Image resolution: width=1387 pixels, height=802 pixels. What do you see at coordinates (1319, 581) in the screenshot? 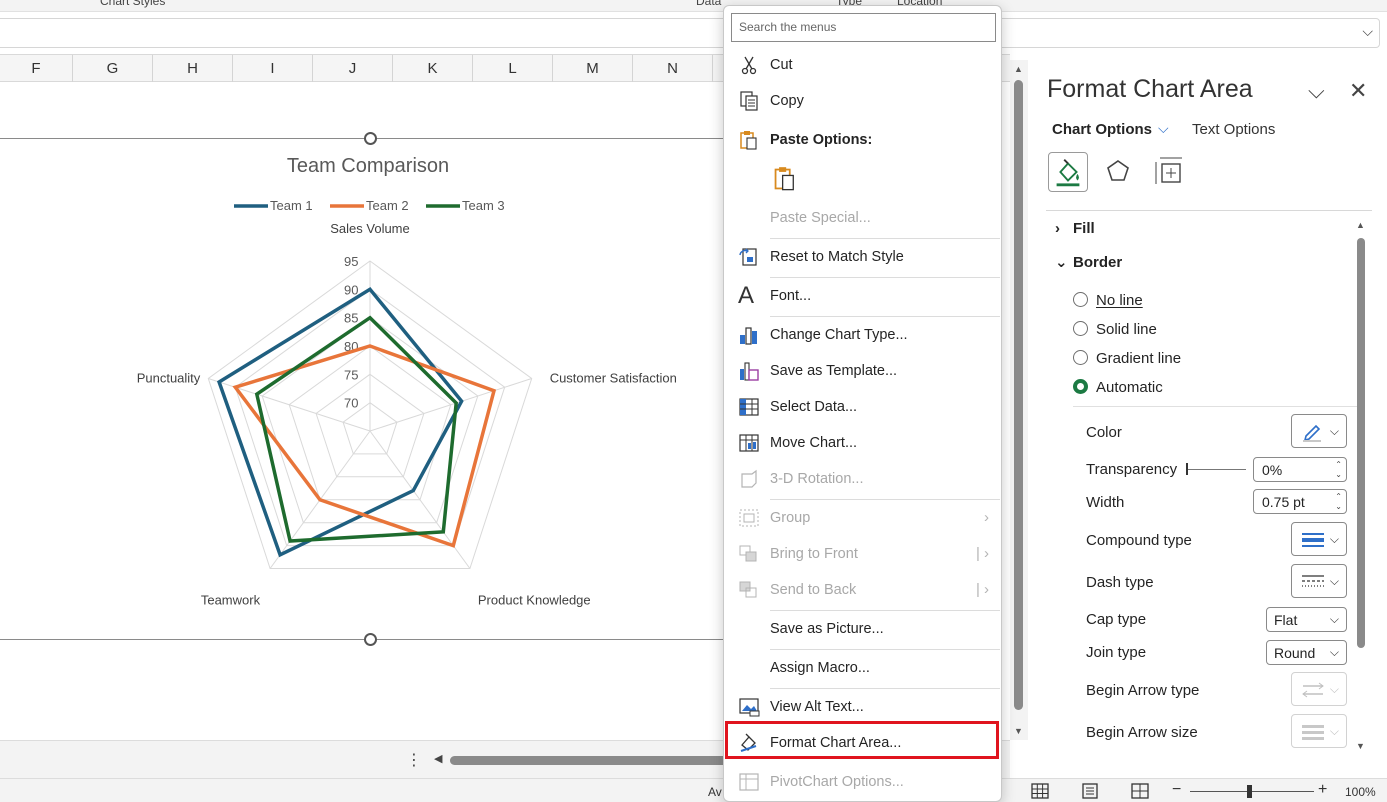
I see `dash-type-dropdown: ⌵` at bounding box center [1319, 581].